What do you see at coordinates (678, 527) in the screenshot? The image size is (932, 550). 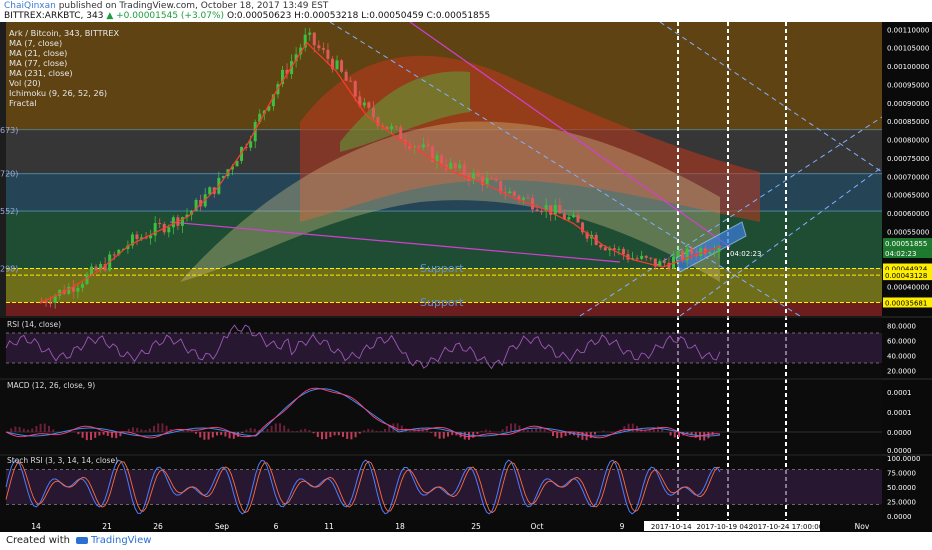 I see `time-tag: 2017-10-14 10:` at bounding box center [678, 527].